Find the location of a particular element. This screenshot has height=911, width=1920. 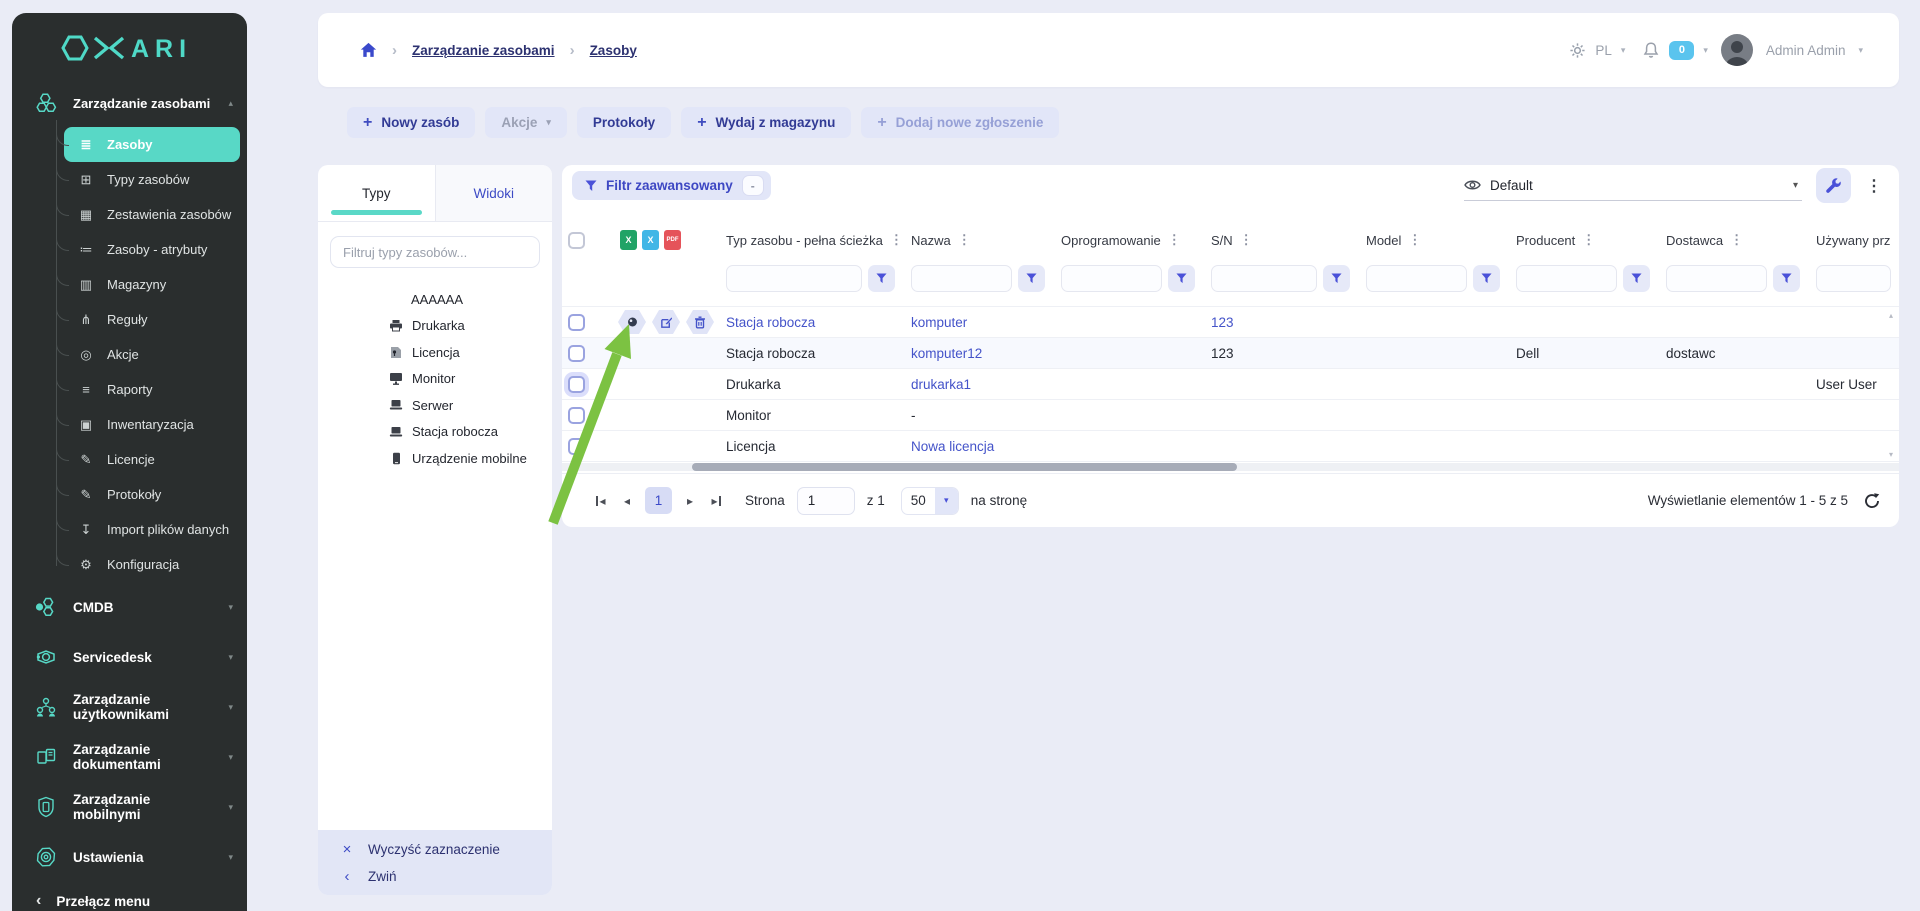

asset-type-link: Stacja robocza is located at coordinates (771, 322).